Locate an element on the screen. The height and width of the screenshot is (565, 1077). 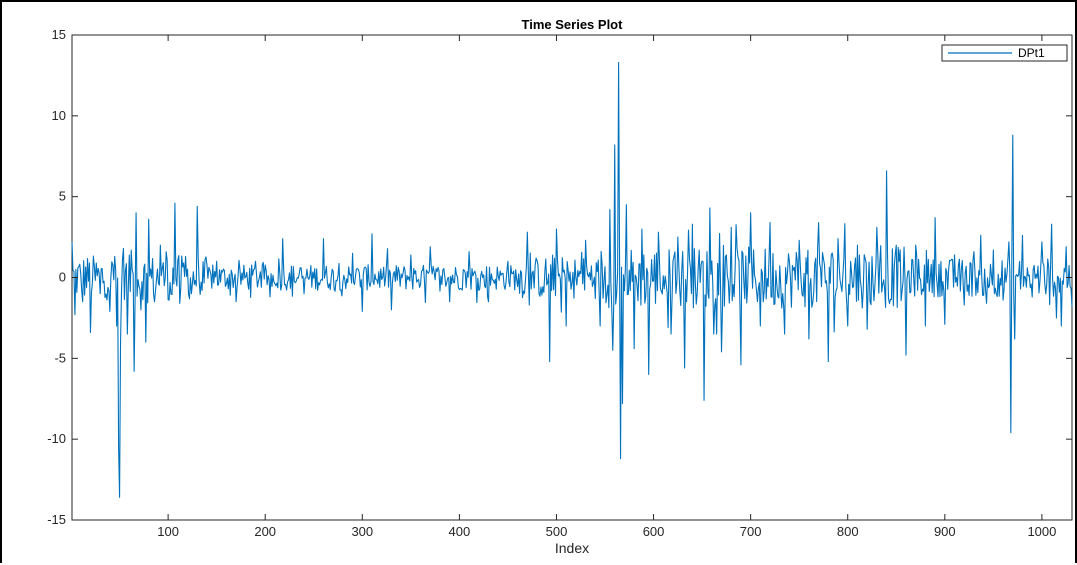
x-axis-title: Index is located at coordinates (572, 548).